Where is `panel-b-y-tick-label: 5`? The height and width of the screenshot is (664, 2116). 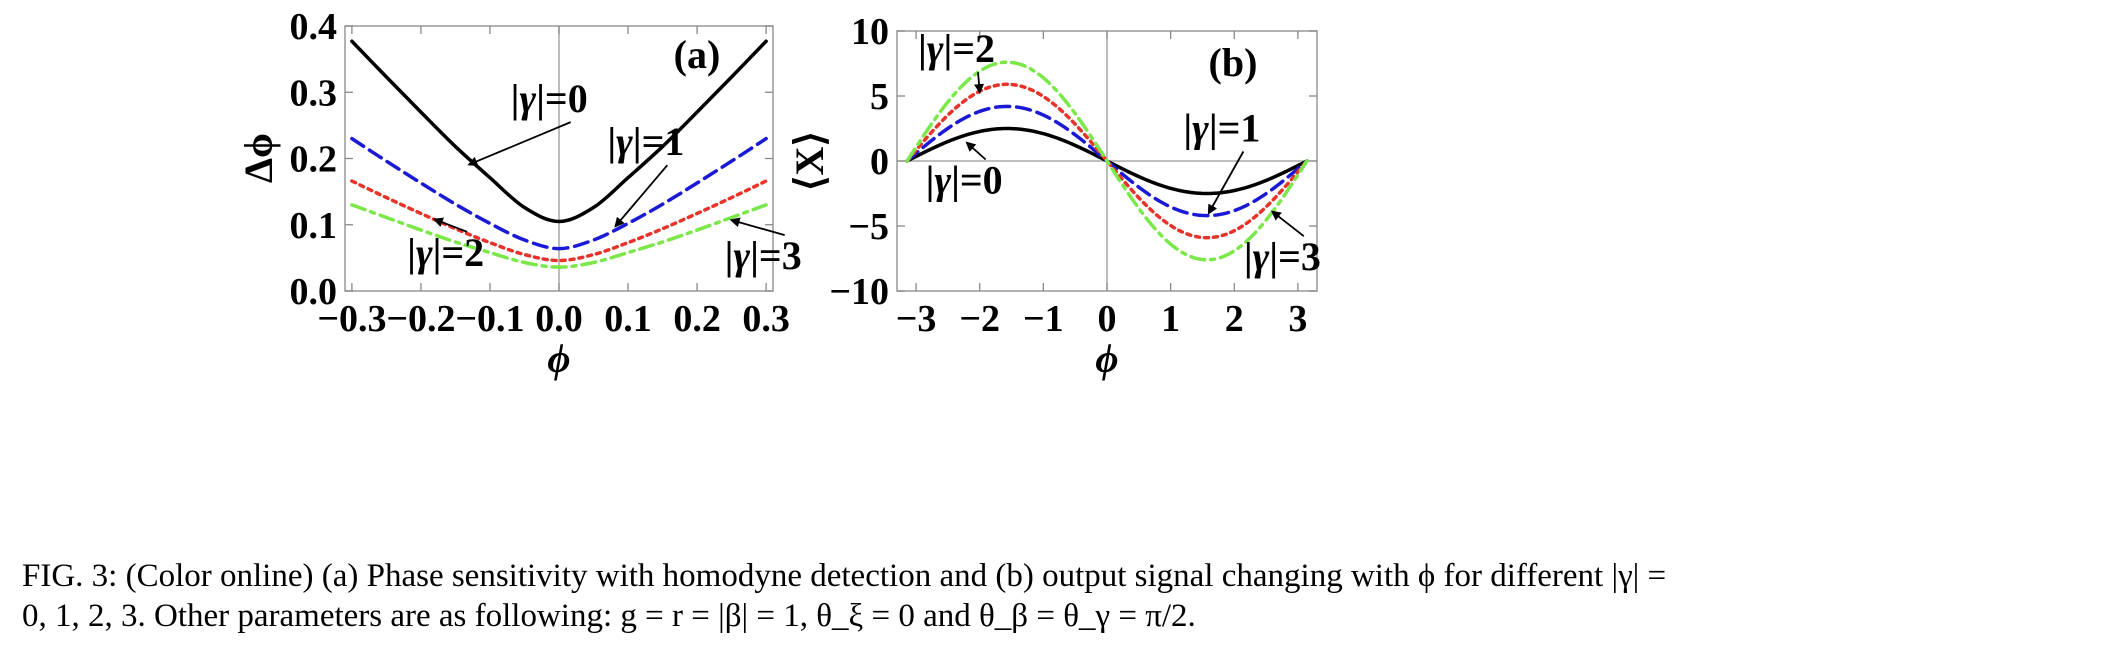
panel-b-y-tick-label: 5 is located at coordinates (879, 97).